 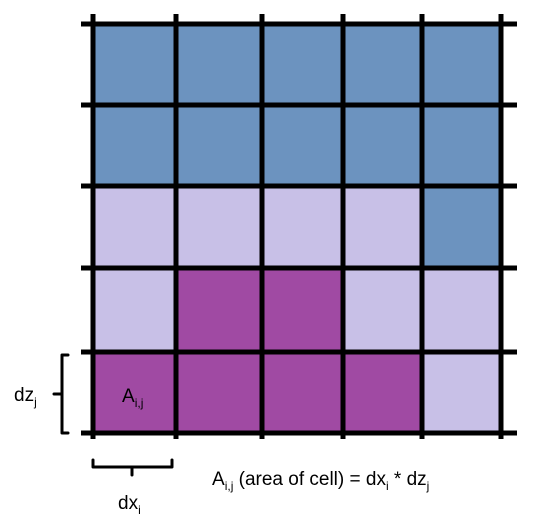 I want to click on grid-cell-r2-c5, so click(x=461, y=145).